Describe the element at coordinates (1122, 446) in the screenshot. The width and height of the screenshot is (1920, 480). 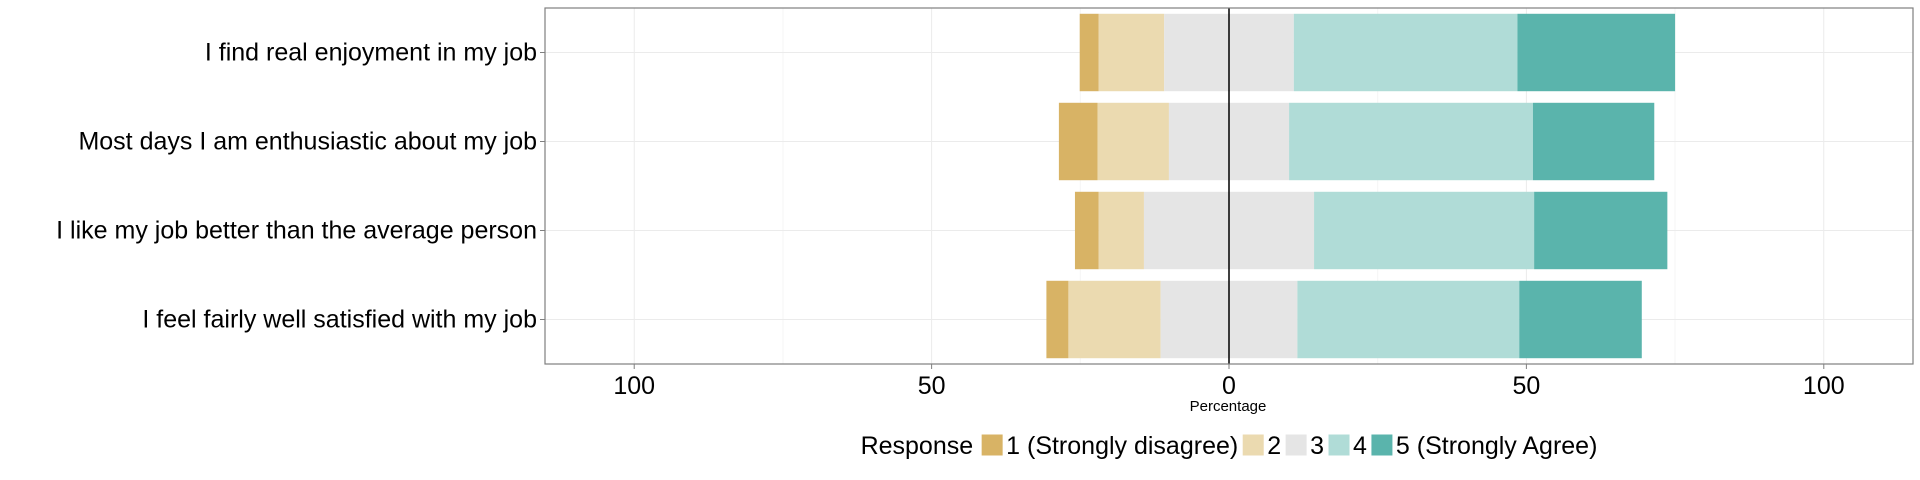
I see `legend-label: 1 (Strongly disagree)` at that location.